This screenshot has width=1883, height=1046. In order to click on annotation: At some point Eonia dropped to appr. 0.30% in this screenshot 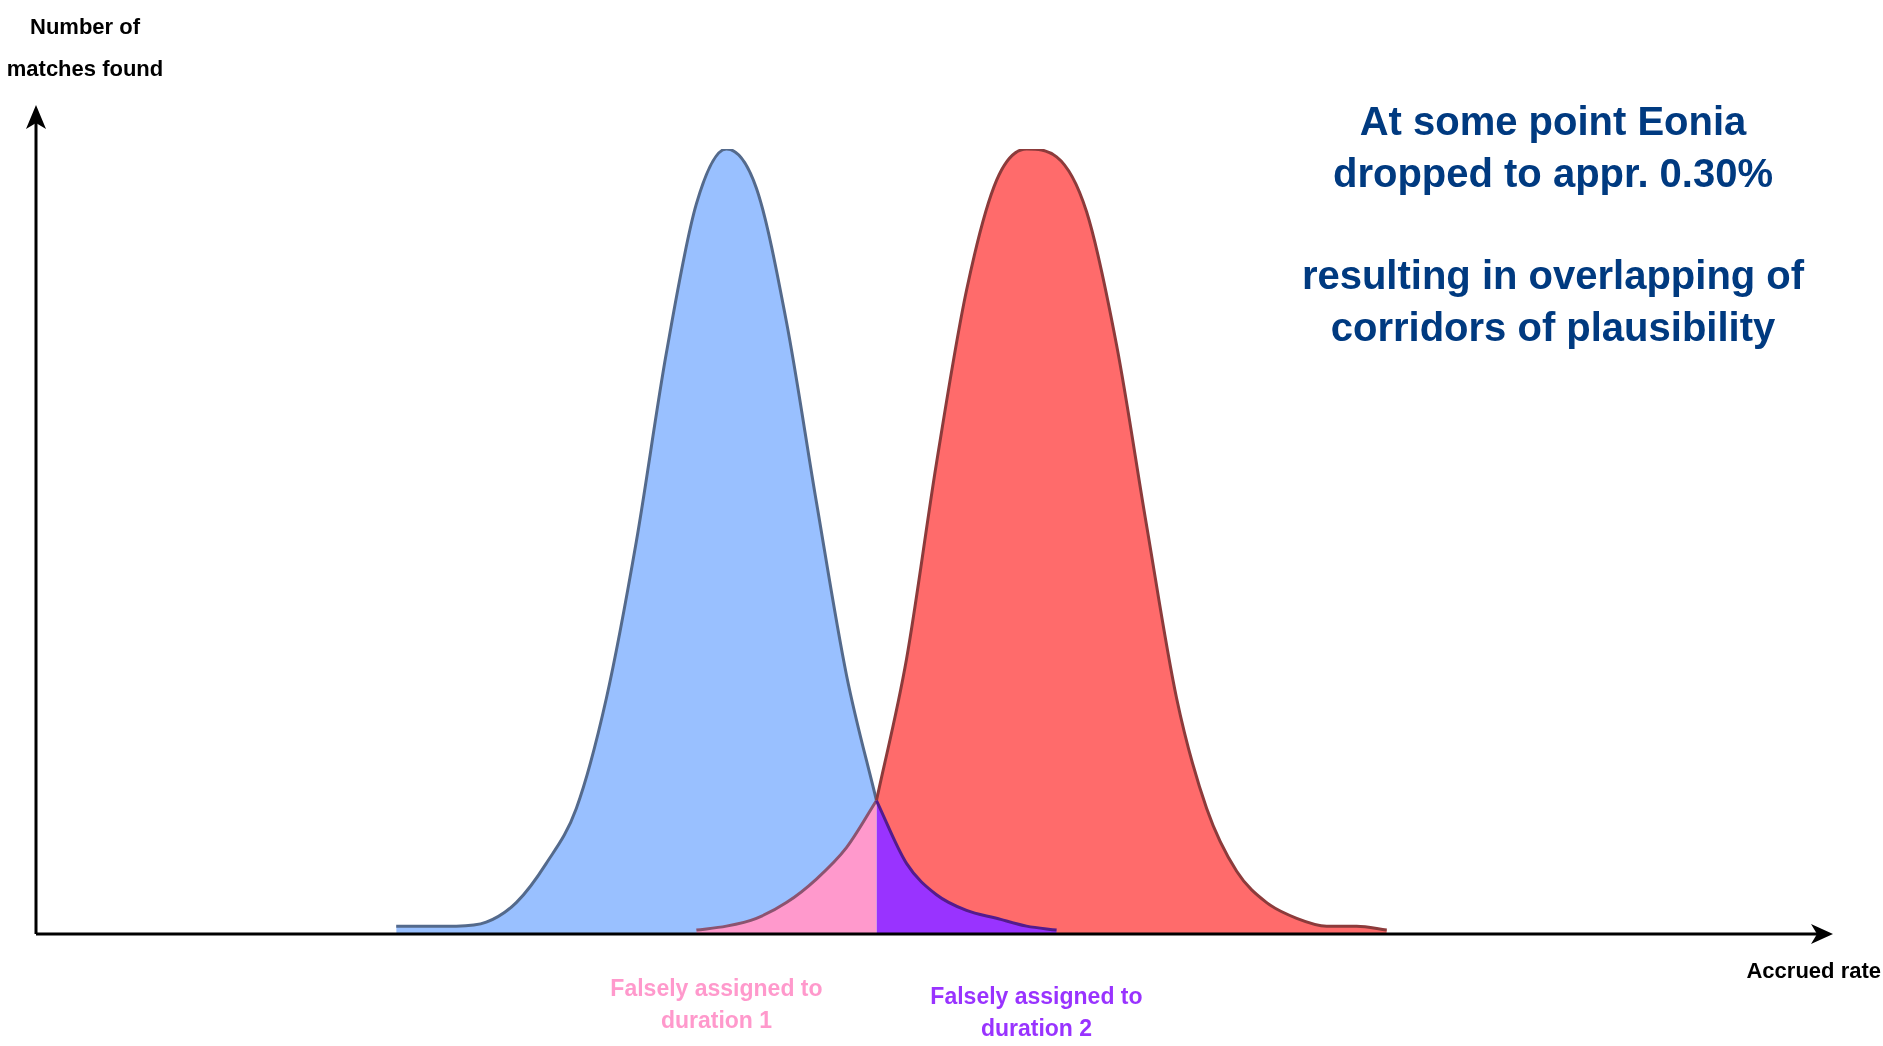, I will do `click(1553, 147)`.